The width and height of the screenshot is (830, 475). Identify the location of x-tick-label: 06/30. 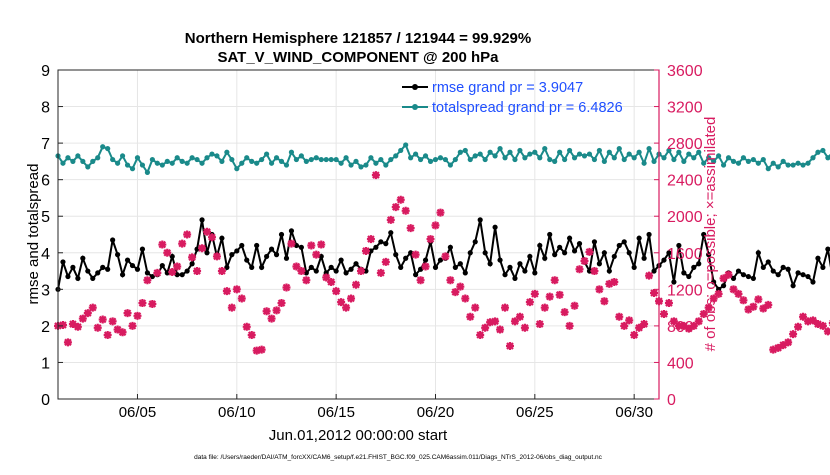
(634, 412).